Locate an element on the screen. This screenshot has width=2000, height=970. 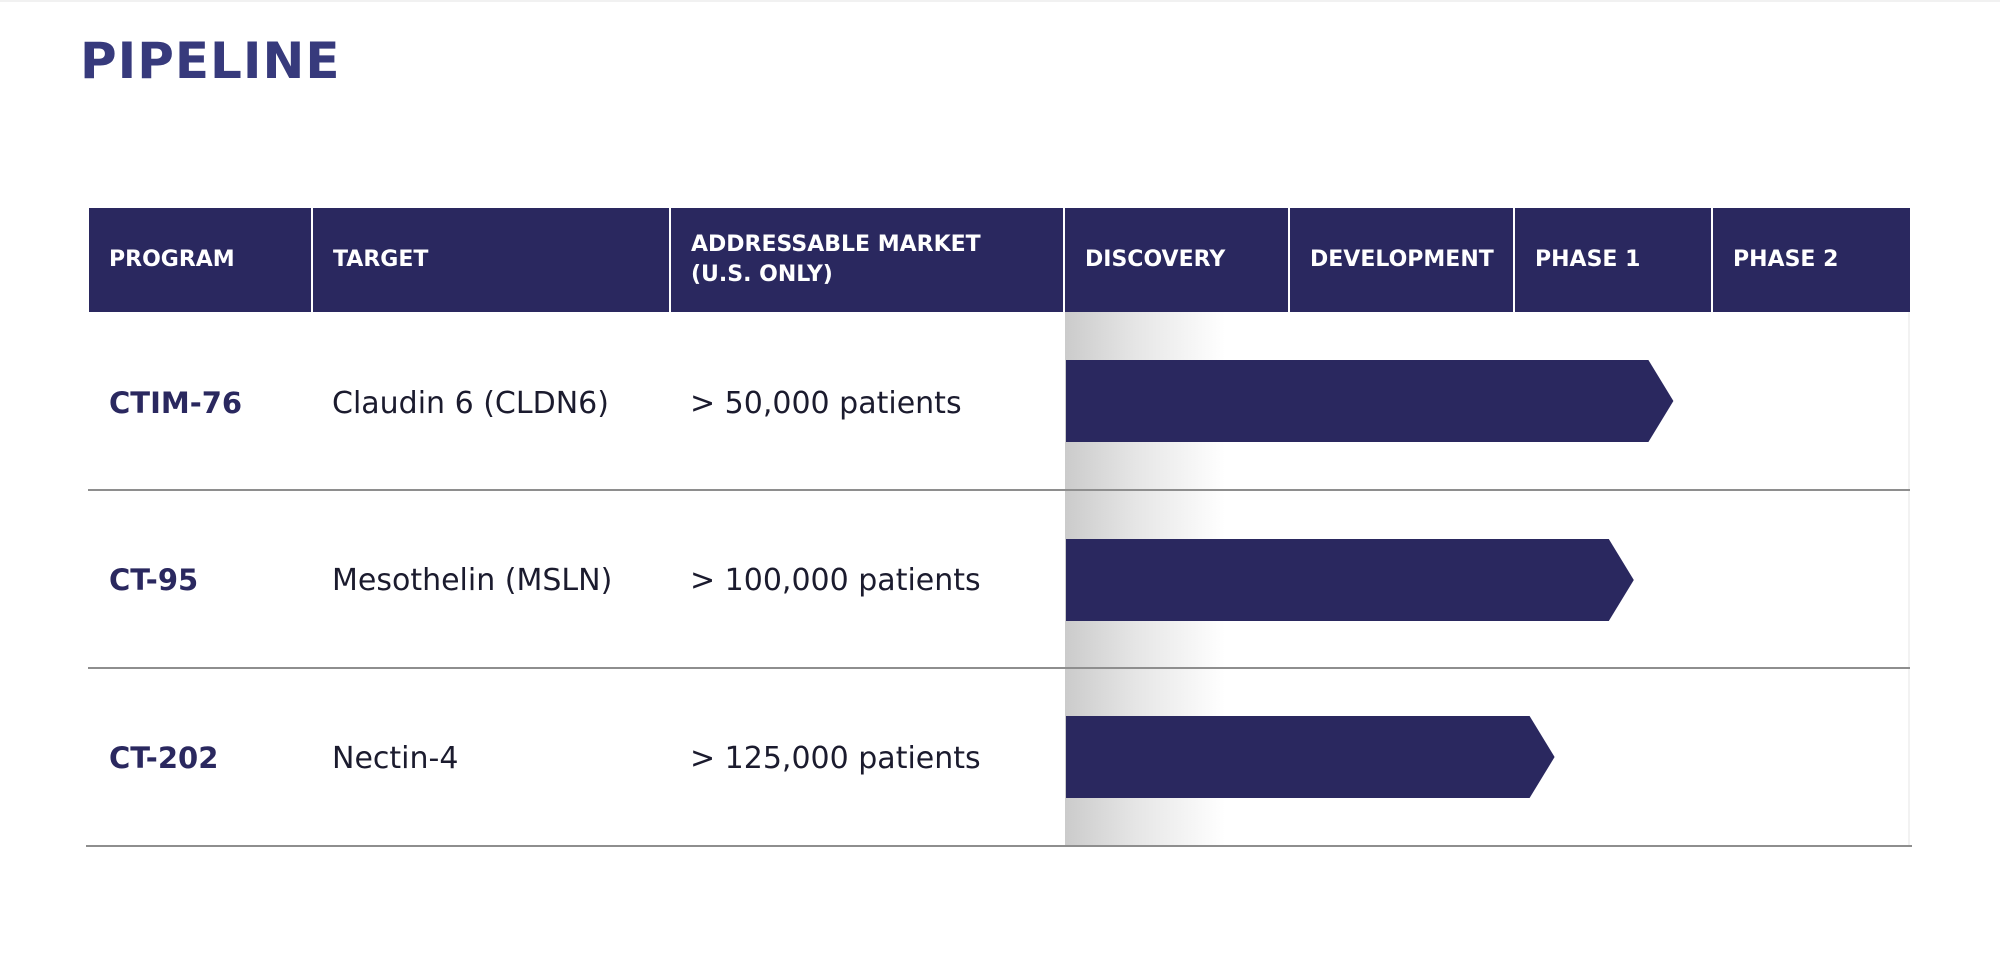
addressable-market-value: > 50,000 patients is located at coordinates (826, 403).